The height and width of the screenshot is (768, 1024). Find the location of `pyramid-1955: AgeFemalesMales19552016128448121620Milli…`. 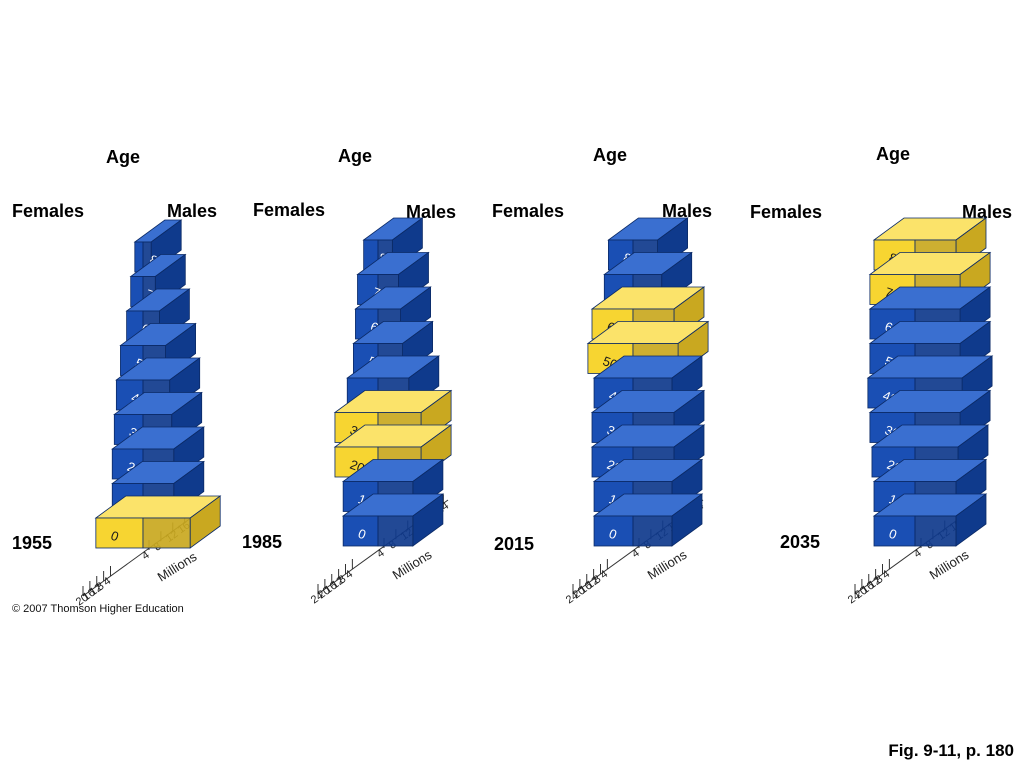

pyramid-1955: AgeFemalesMales19552016128448121620Milli… is located at coordinates (117, 378).